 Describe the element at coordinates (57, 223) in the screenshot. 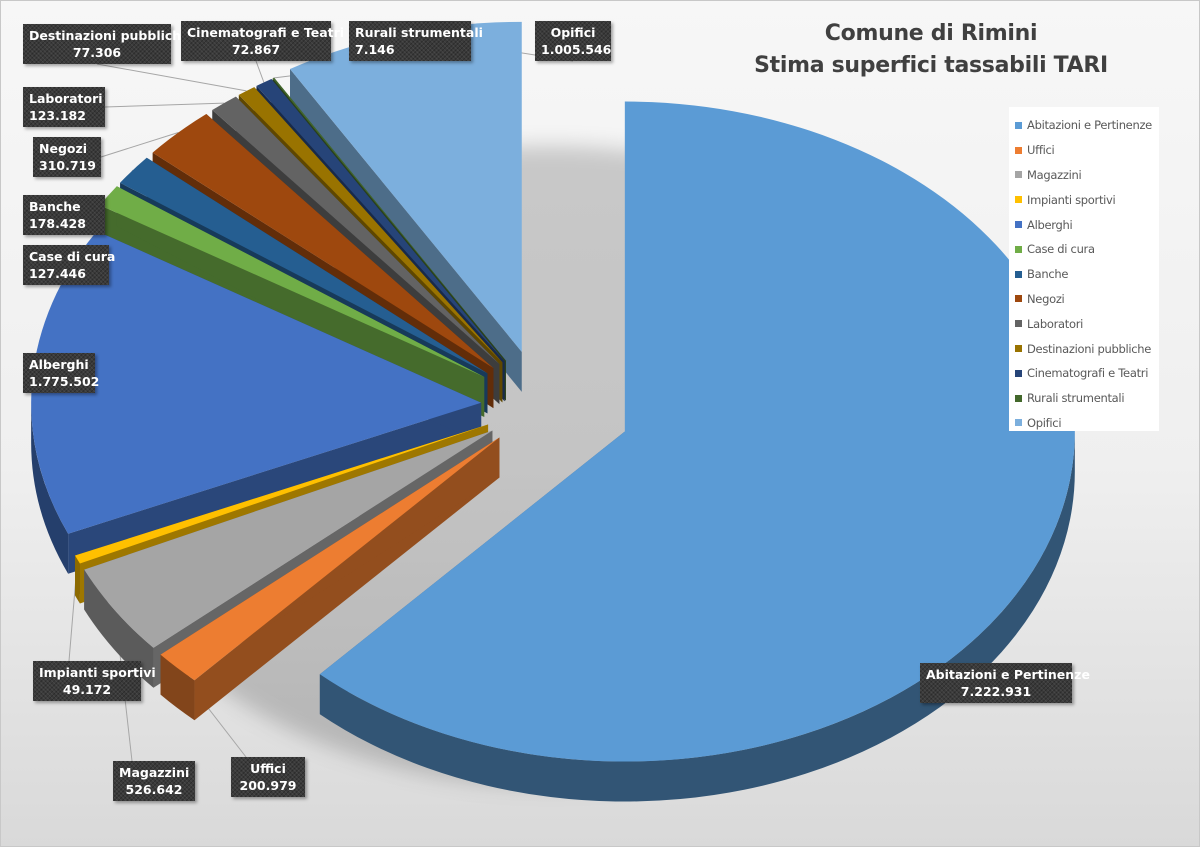

I see `data-label-value: 178.428` at that location.